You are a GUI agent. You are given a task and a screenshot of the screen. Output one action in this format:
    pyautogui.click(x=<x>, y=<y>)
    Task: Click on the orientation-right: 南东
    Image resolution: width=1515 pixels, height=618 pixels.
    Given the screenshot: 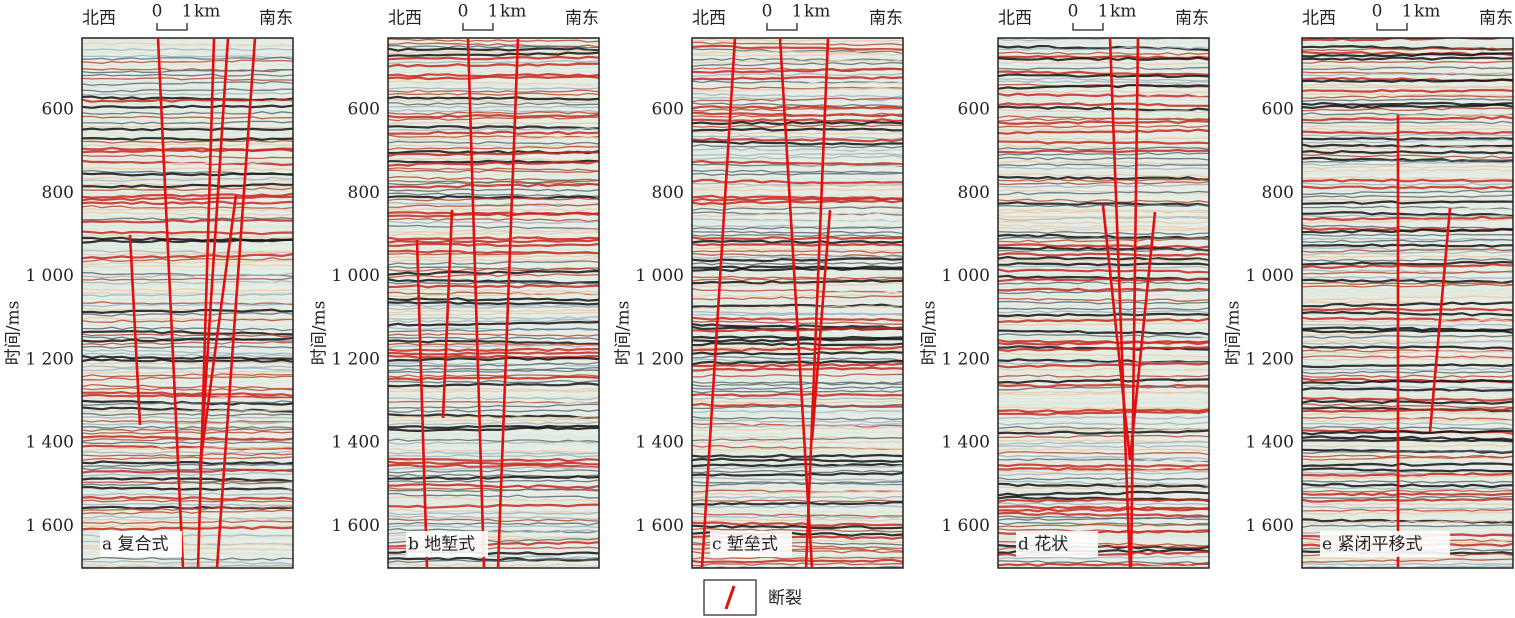 What is the action you would take?
    pyautogui.click(x=276, y=19)
    